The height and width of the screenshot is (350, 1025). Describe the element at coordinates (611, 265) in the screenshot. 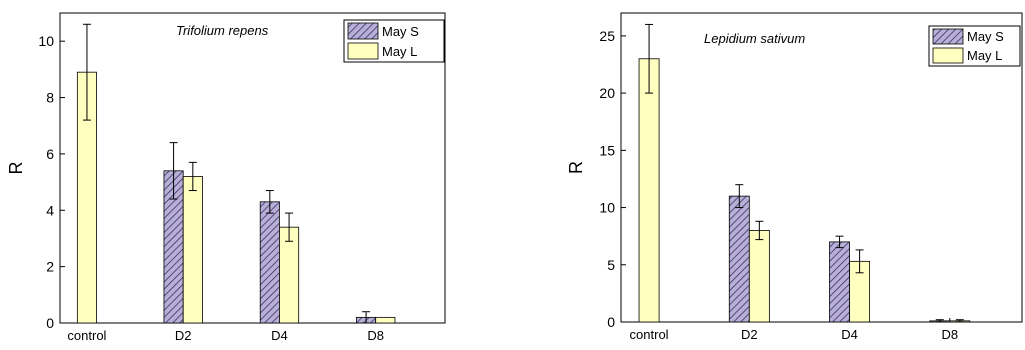

I see `y-tick-label: 5` at that location.